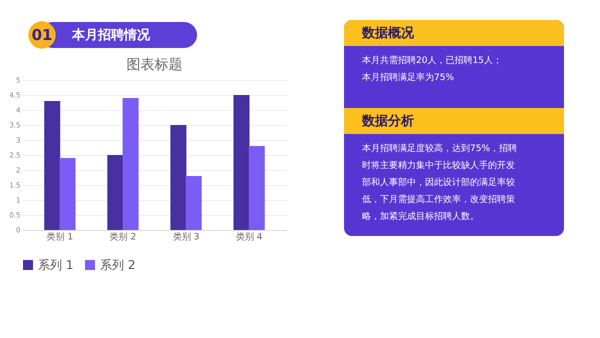 The height and width of the screenshot is (338, 600). I want to click on text: 低，下月需提高工作效率，改变招聘策, so click(438, 199).